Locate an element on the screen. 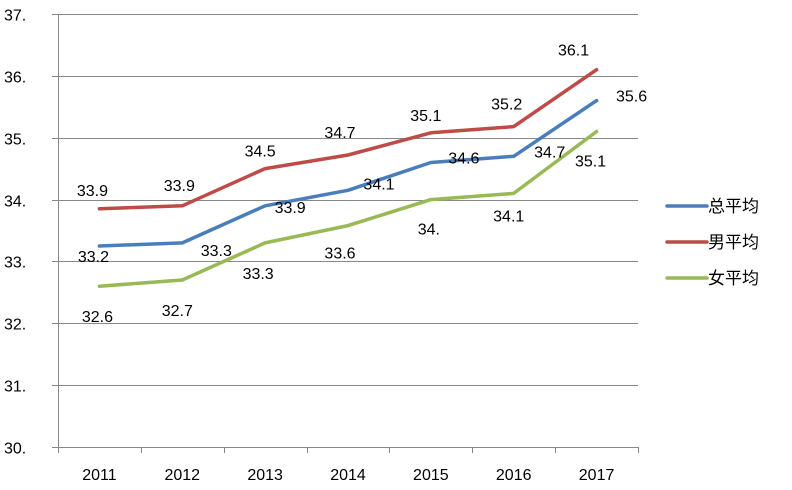 This screenshot has height=490, width=792. y-tick-label: 37. is located at coordinates (15, 16).